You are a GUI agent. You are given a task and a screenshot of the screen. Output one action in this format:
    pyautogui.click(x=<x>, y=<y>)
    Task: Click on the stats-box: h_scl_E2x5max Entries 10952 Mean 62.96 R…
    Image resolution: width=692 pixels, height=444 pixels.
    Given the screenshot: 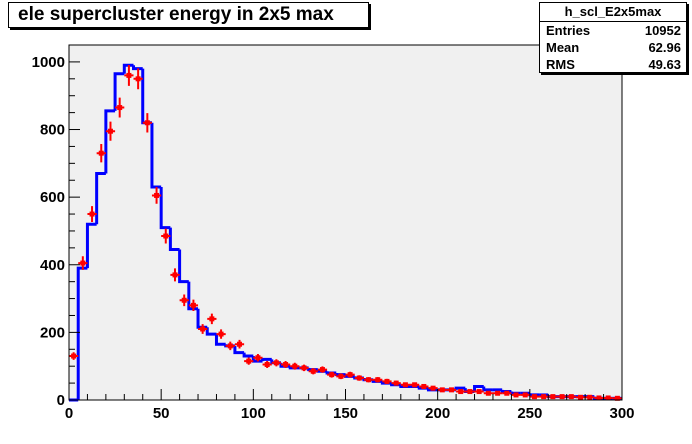 What is the action you would take?
    pyautogui.click(x=613, y=37)
    